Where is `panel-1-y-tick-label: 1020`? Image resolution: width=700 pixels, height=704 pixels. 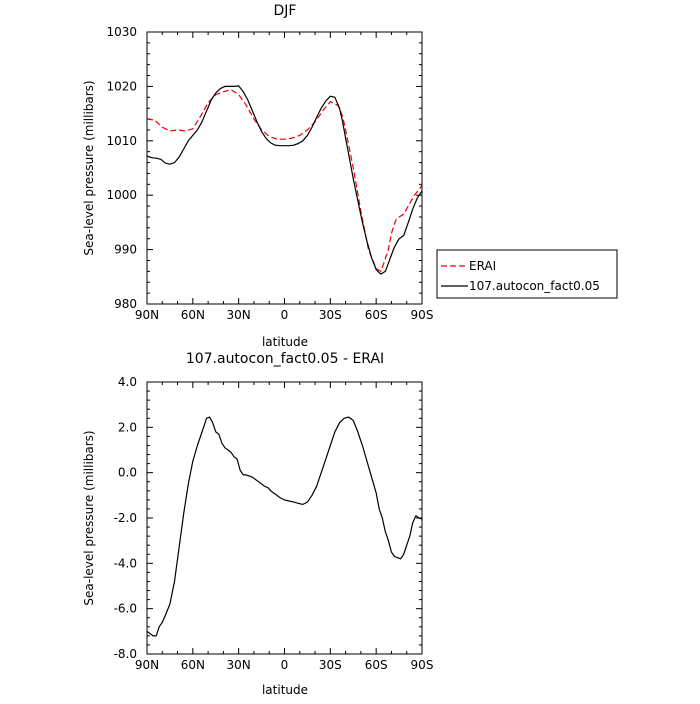 panel-1-y-tick-label: 1020 is located at coordinates (121, 86).